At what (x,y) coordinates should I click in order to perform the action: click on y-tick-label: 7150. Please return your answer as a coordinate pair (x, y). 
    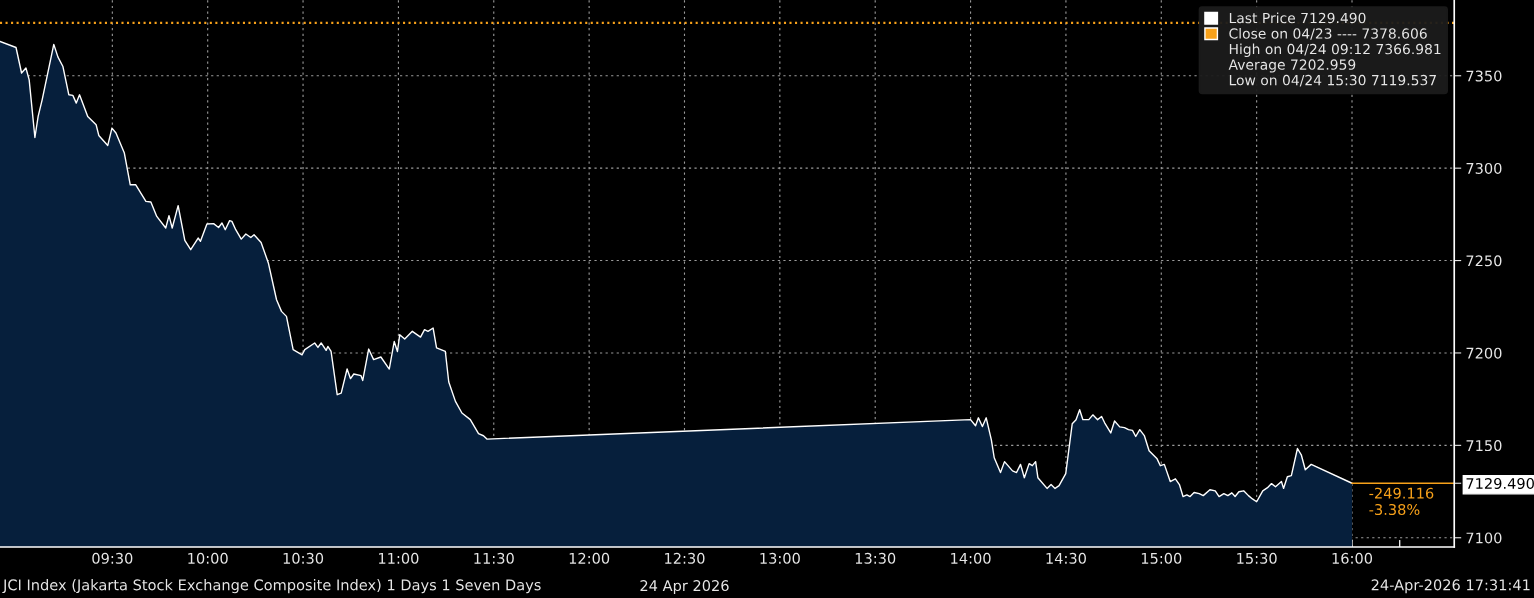
    Looking at the image, I should click on (1484, 446).